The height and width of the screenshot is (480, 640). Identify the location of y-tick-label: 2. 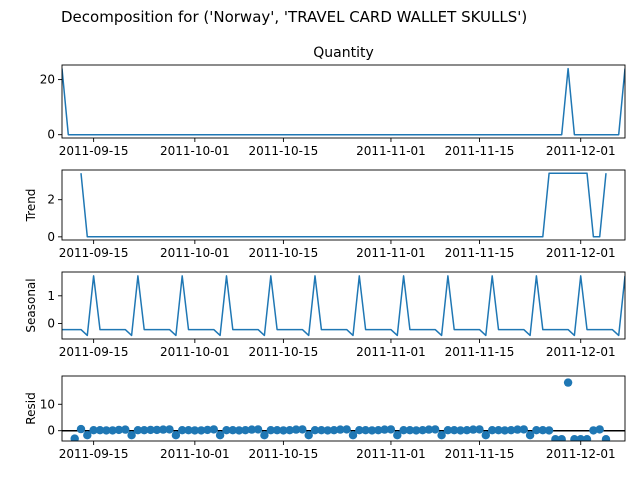
(51, 200).